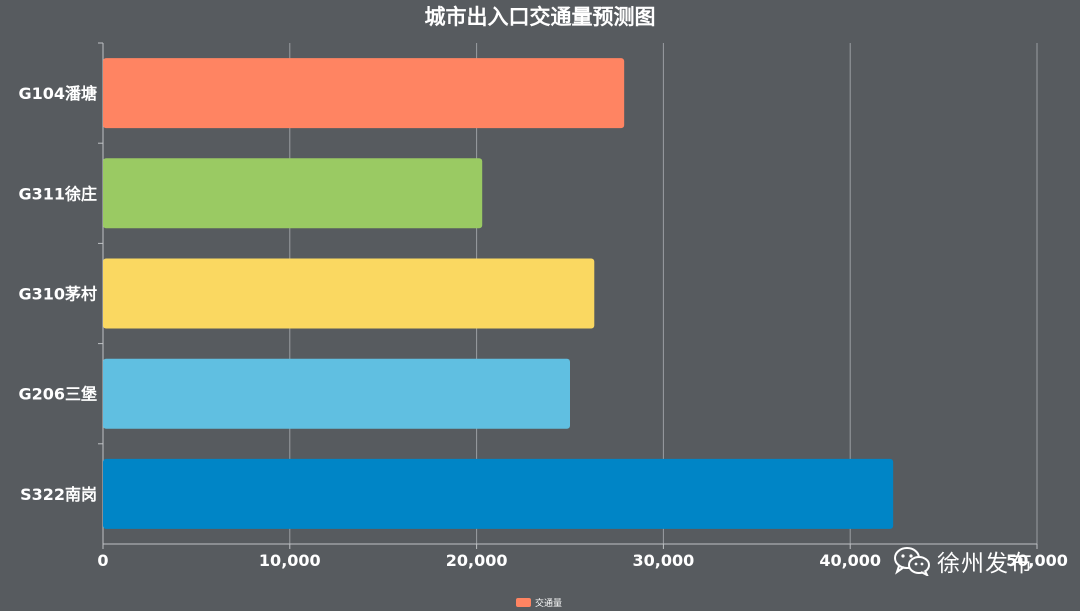 The height and width of the screenshot is (611, 1080). What do you see at coordinates (290, 560) in the screenshot?
I see `x-tick-label: 10,000` at bounding box center [290, 560].